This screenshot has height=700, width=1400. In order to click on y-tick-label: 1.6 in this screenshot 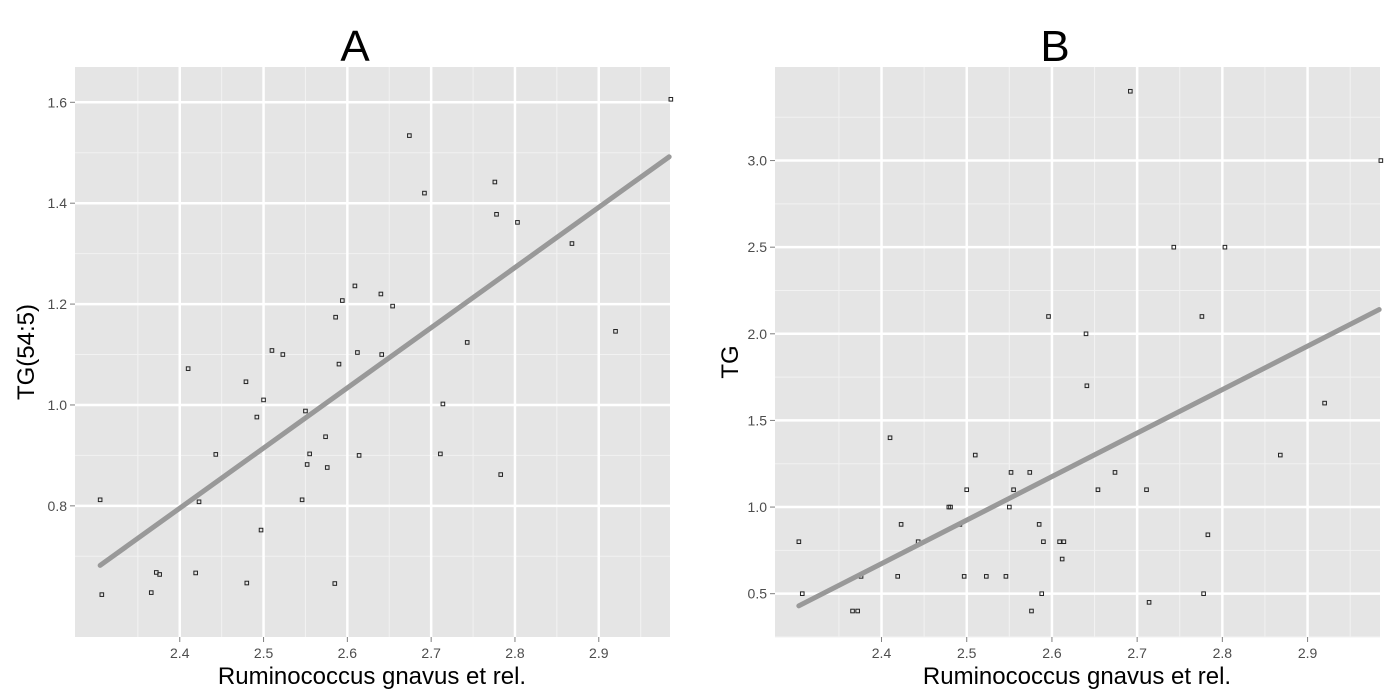, I will do `click(58, 102)`.